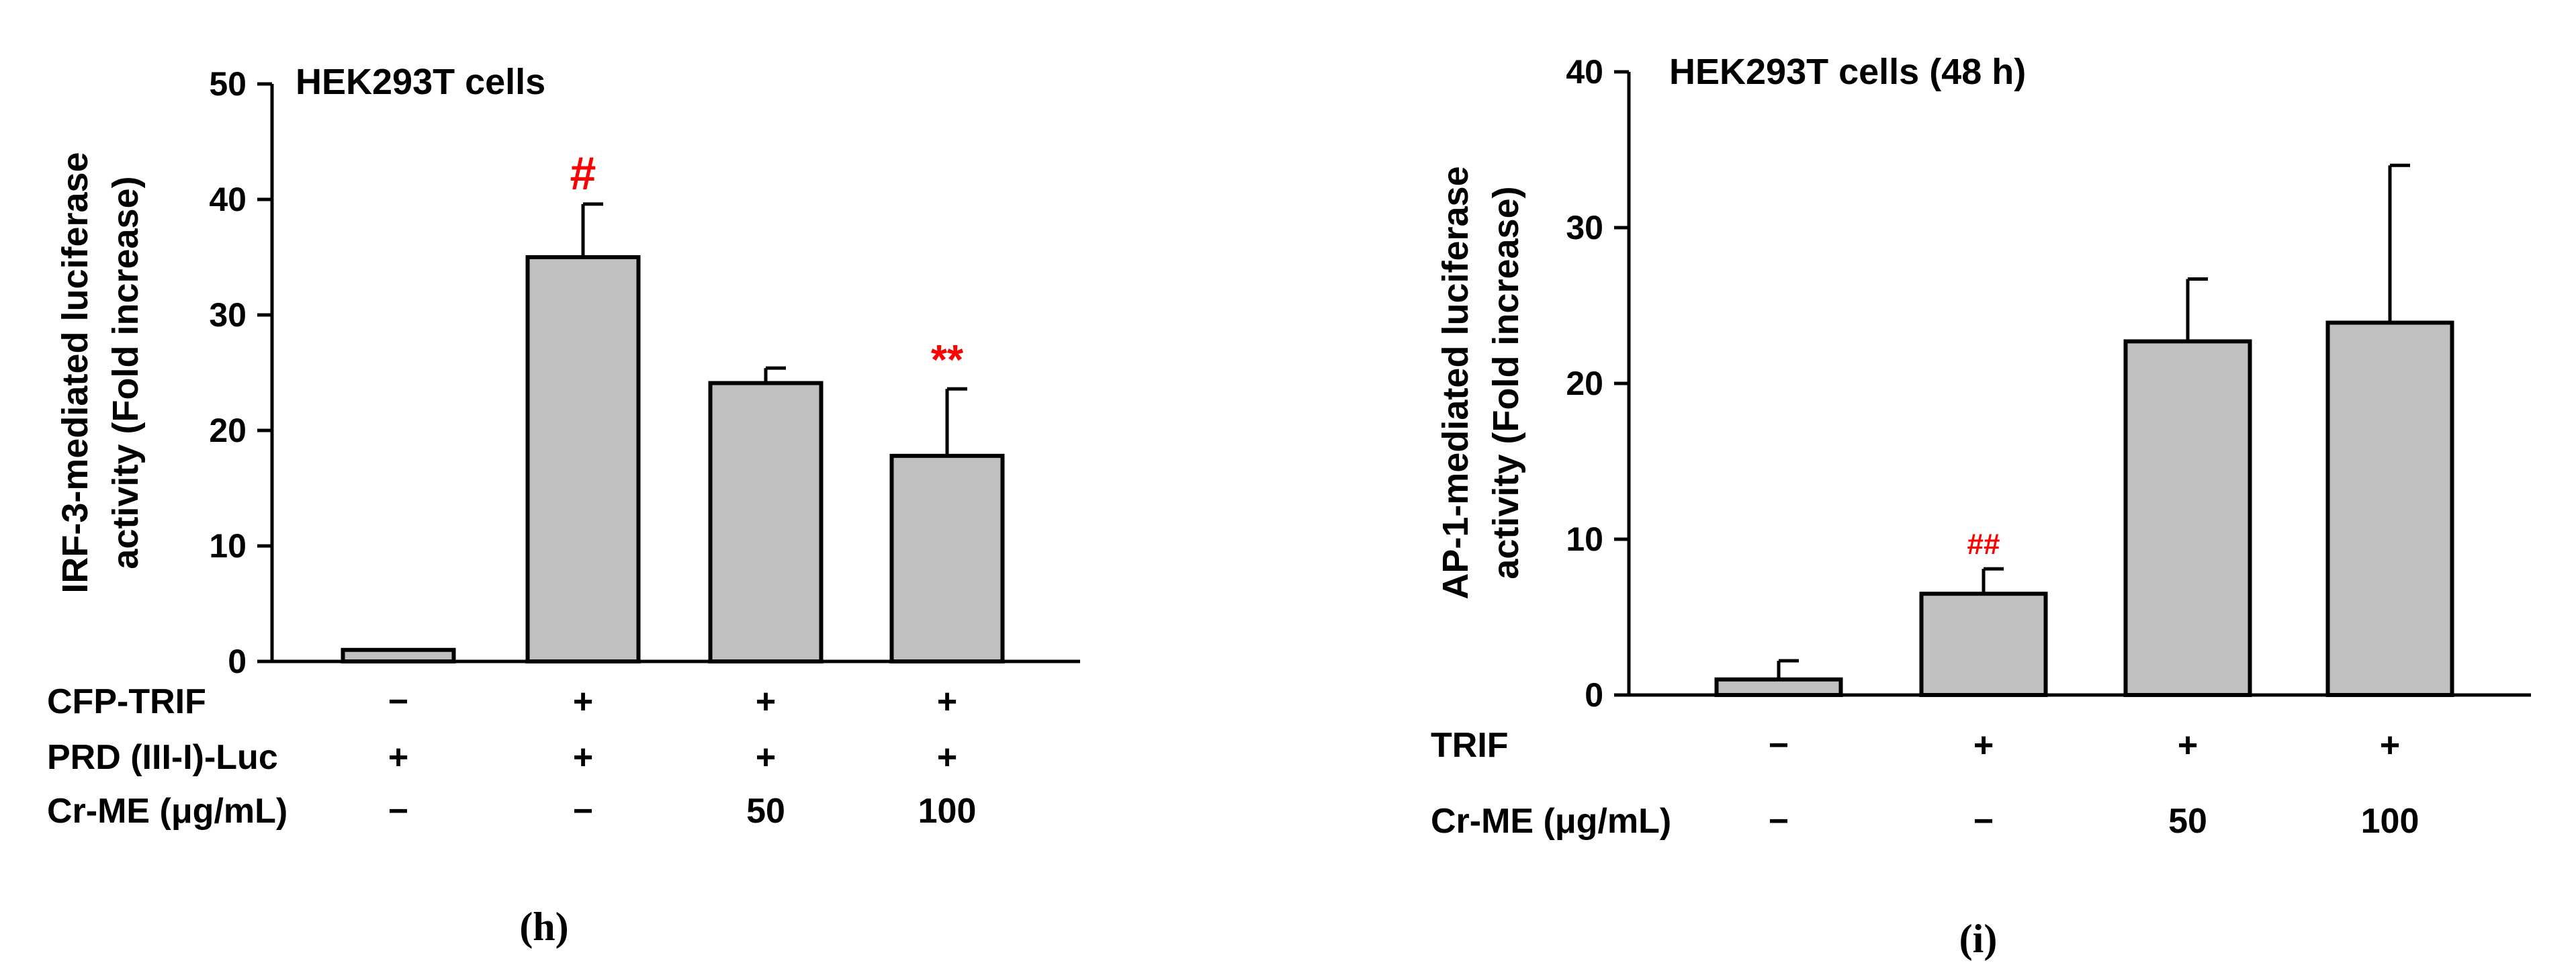 This screenshot has height=971, width=2576. I want to click on panel-label: (h), so click(544, 927).